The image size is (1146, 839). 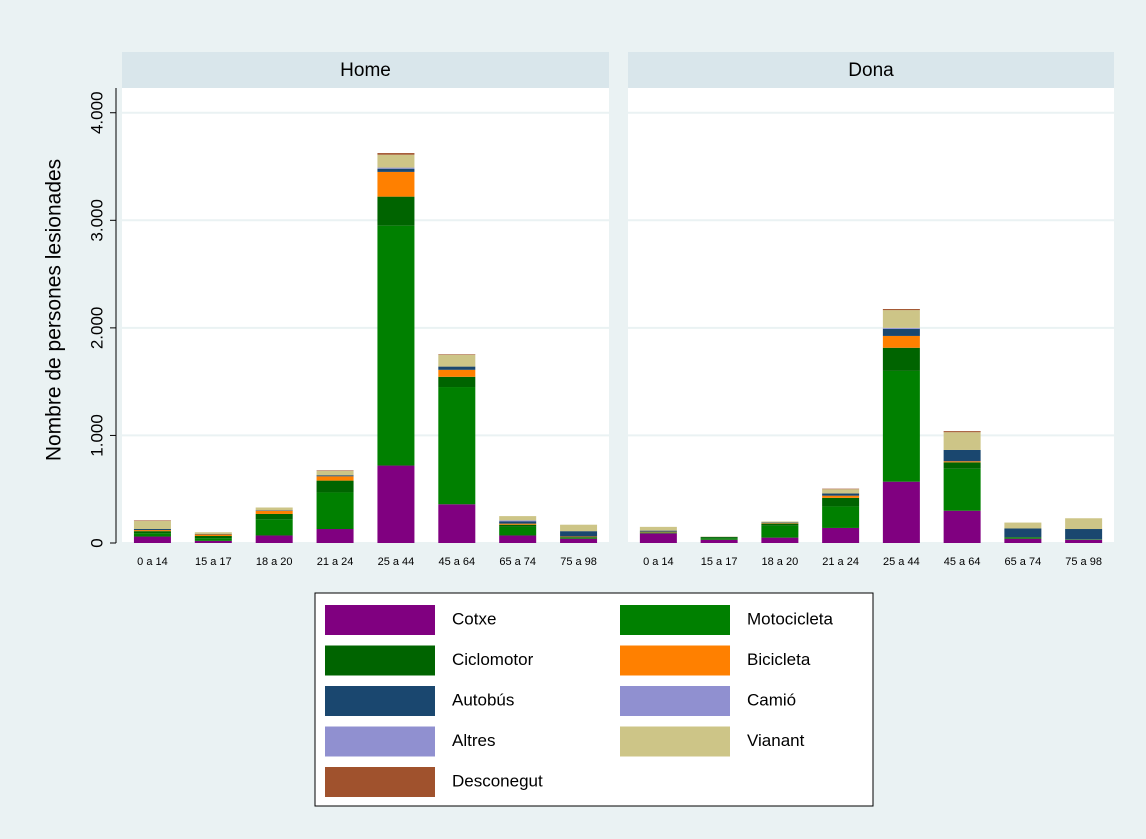 I want to click on legend-label: Altres, so click(x=473, y=740).